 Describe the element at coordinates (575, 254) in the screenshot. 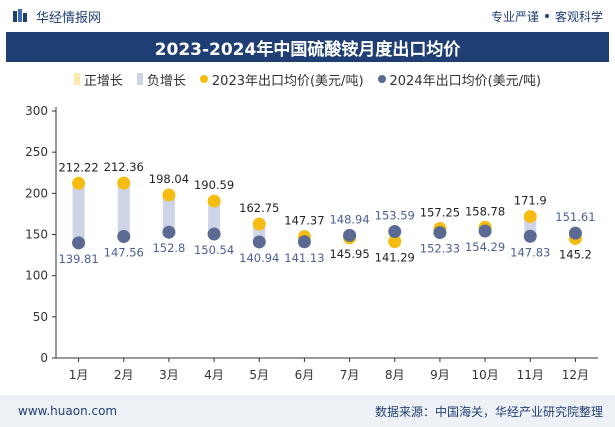

I see `data-label-2023: 145.2` at that location.